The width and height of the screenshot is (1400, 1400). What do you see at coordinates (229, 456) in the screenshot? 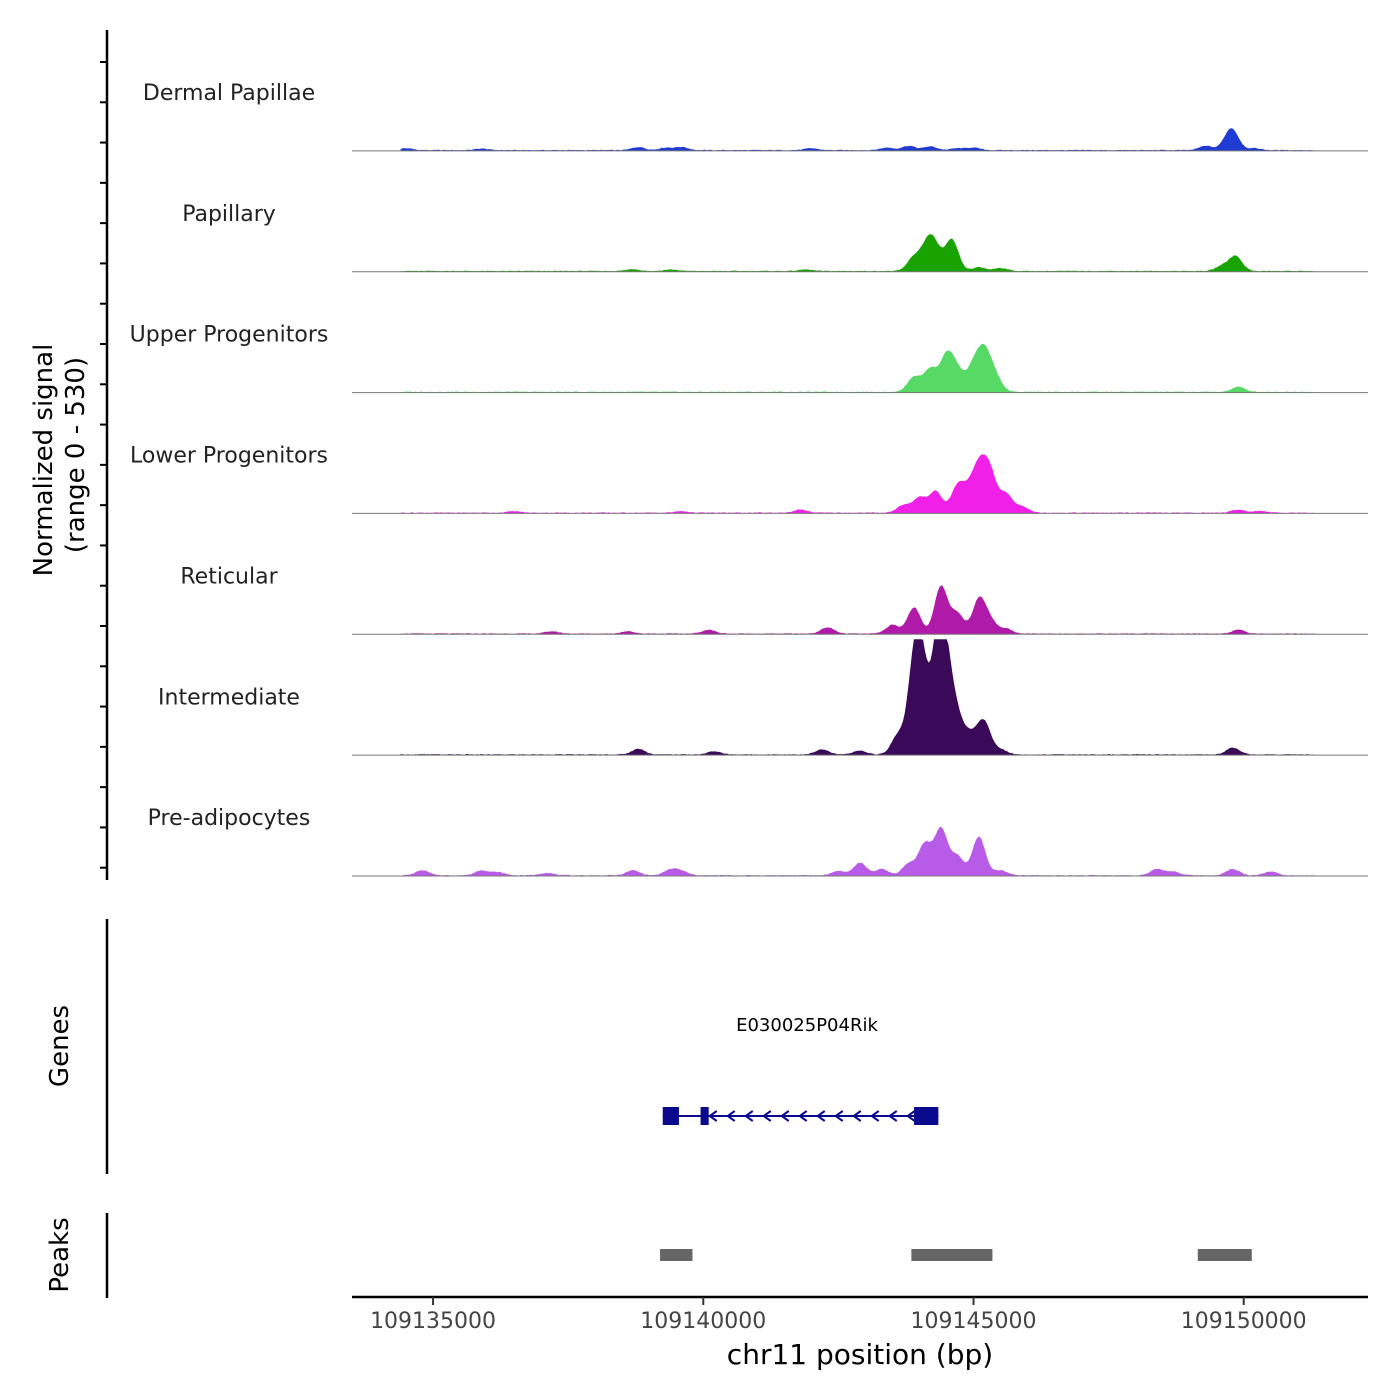
I see `track-label: Lower Progenitors` at bounding box center [229, 456].